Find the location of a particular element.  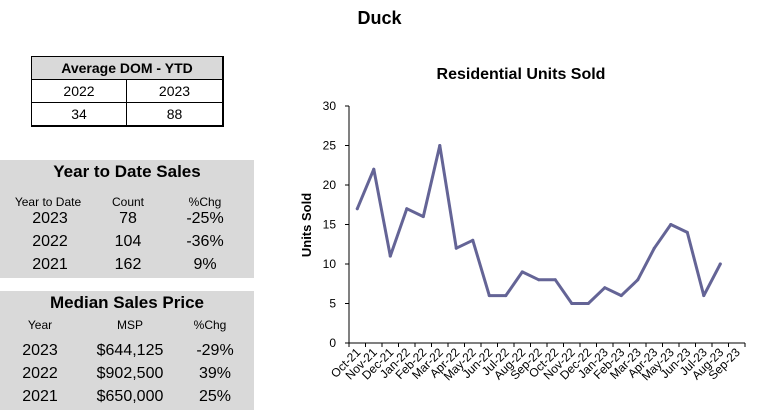

ytd-col-chg: %Chg is located at coordinates (205, 202).